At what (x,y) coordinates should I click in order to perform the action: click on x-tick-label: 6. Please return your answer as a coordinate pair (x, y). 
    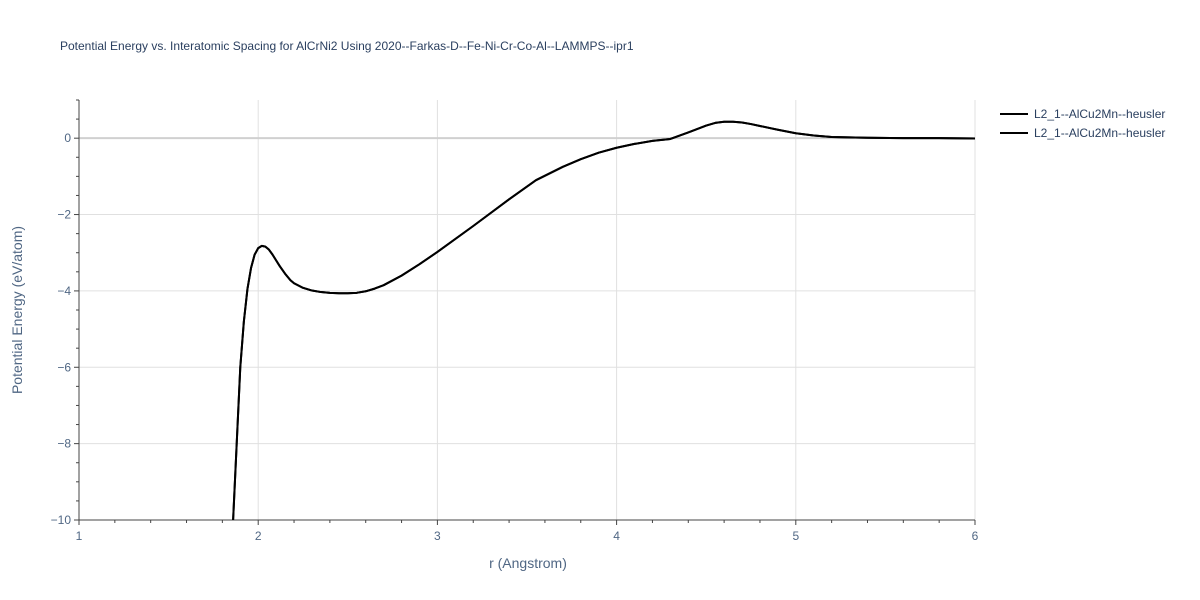
    Looking at the image, I should click on (975, 536).